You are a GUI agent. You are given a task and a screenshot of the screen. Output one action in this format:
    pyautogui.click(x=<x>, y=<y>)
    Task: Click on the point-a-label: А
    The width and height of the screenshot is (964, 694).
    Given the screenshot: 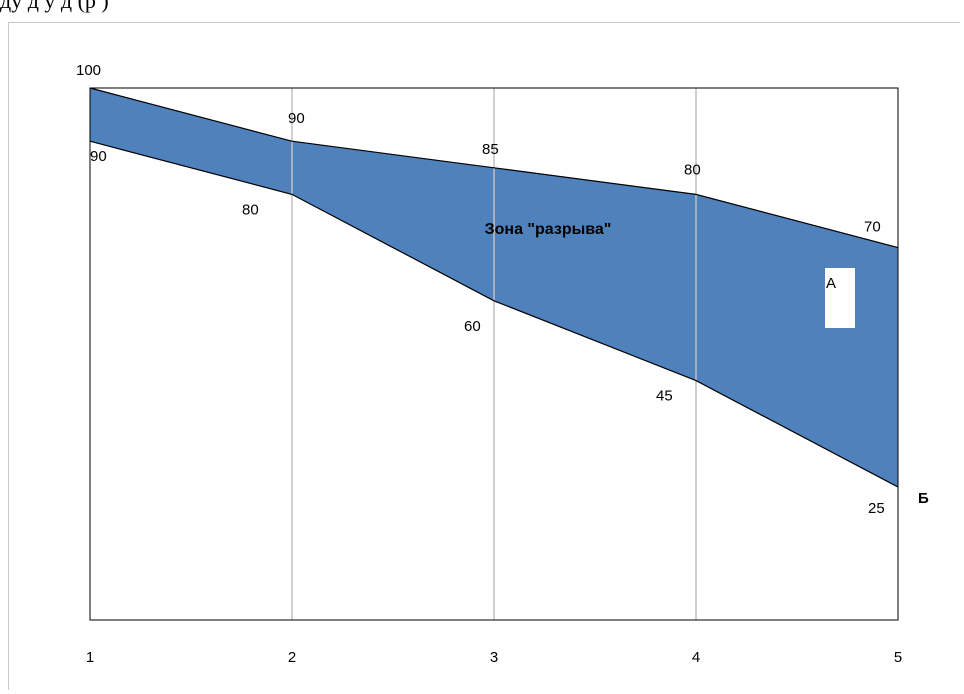 What is the action you would take?
    pyautogui.click(x=831, y=283)
    